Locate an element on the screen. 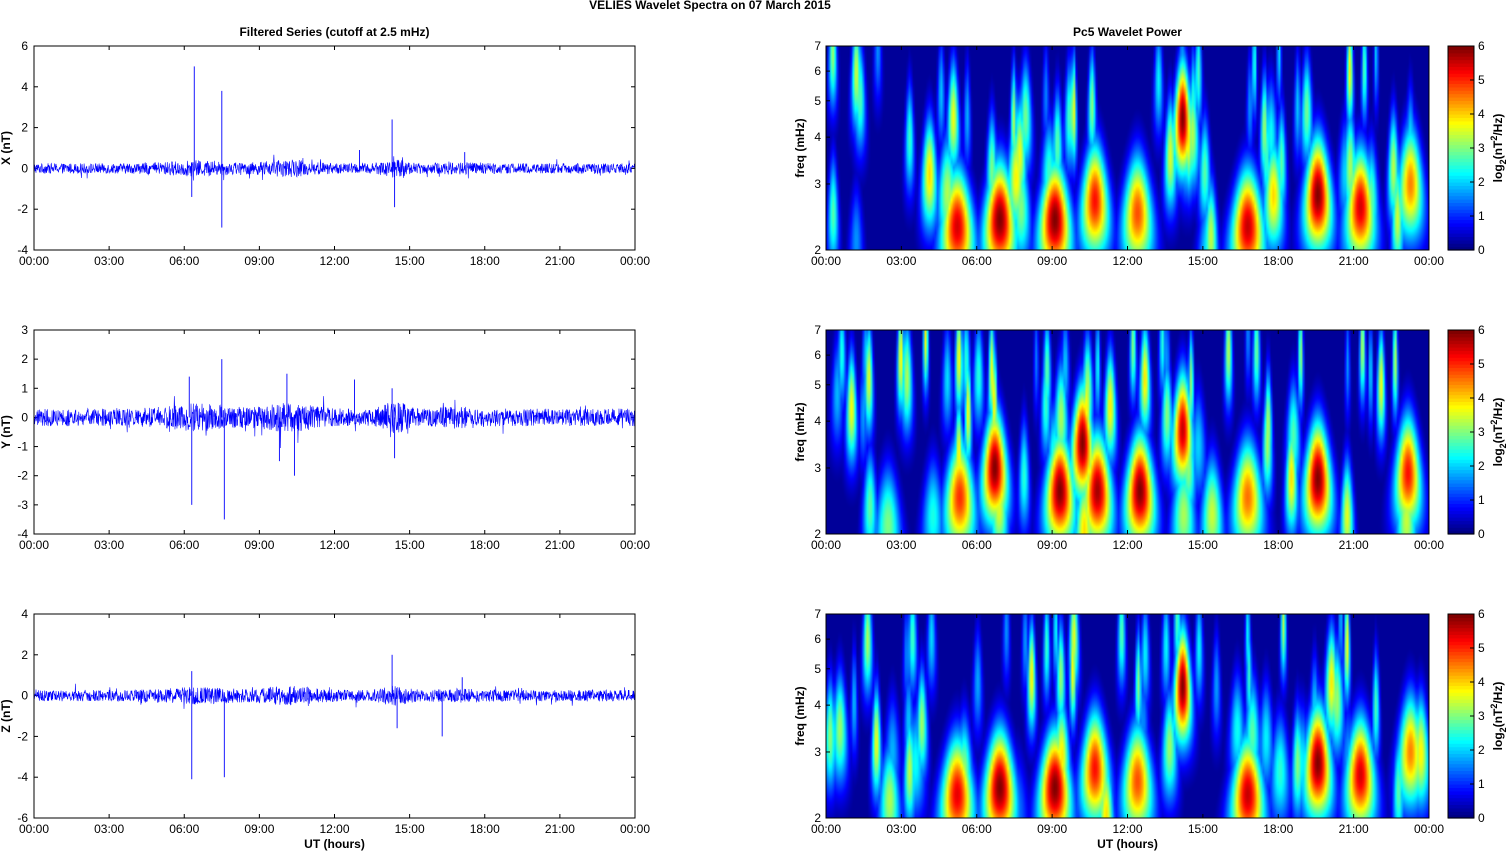  colorbar-tick-label: 6 is located at coordinates (1481, 46).